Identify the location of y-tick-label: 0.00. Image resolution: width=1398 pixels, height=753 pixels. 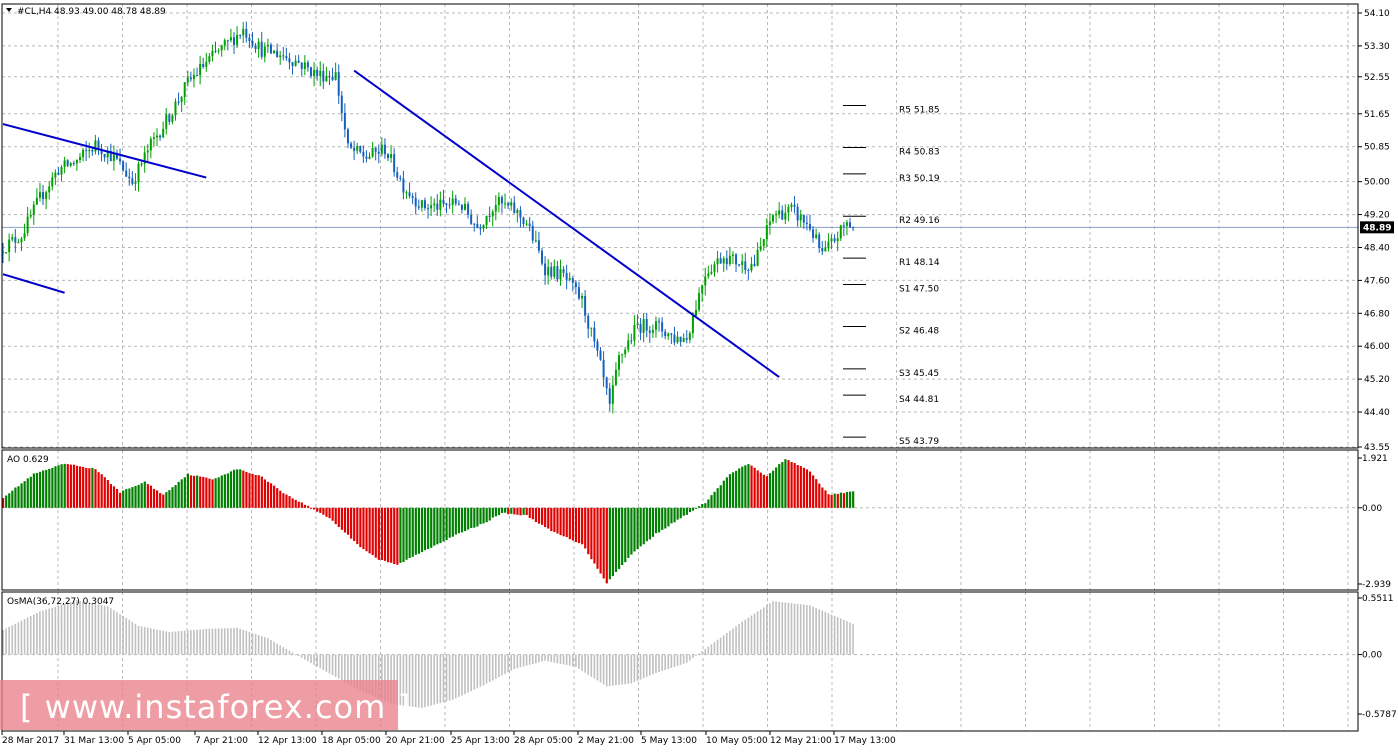
(1372, 509).